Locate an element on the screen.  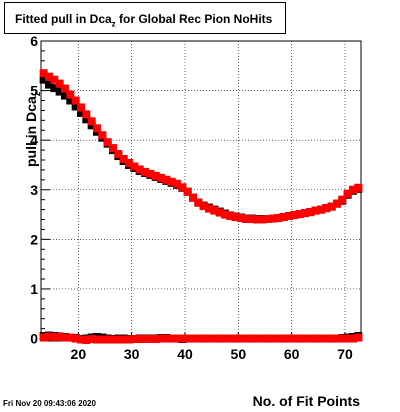
y-tick-label: 0 is located at coordinates (34, 339).